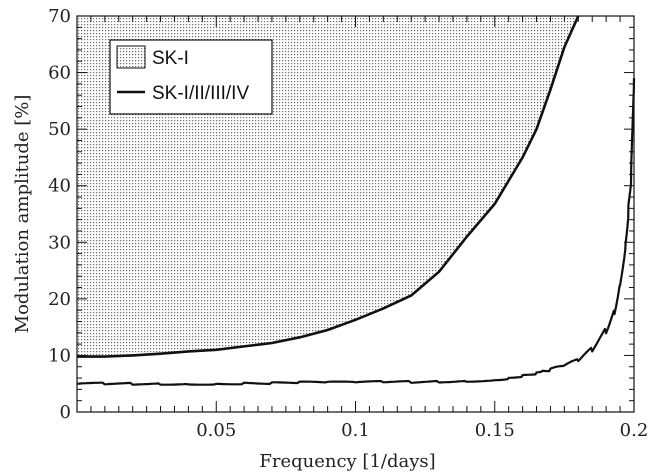 Image resolution: width=668 pixels, height=474 pixels. I want to click on legend-label-sk-i-ii-iii-iv: SK-I/II/III/IV, so click(200, 93).